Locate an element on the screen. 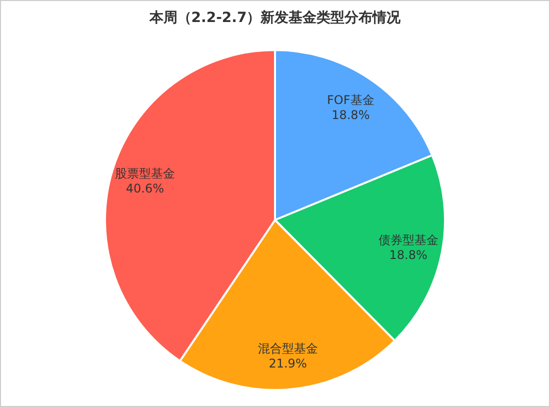 Image resolution: width=550 pixels, height=407 pixels. slice-label: 混合型基金 is located at coordinates (288, 348).